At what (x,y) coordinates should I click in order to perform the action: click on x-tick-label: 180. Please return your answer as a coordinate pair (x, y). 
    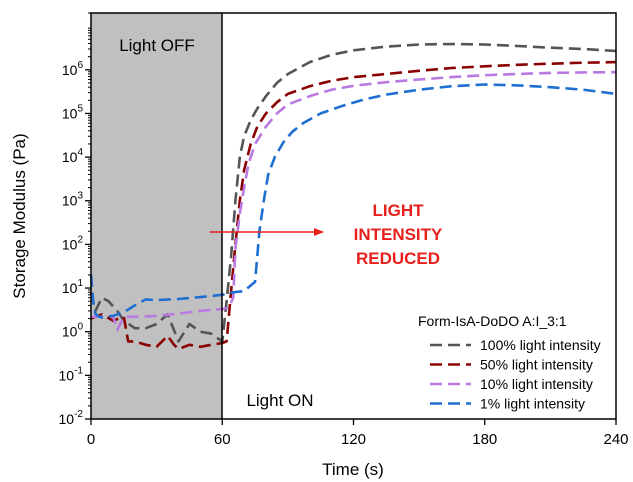
    Looking at the image, I should click on (484, 439).